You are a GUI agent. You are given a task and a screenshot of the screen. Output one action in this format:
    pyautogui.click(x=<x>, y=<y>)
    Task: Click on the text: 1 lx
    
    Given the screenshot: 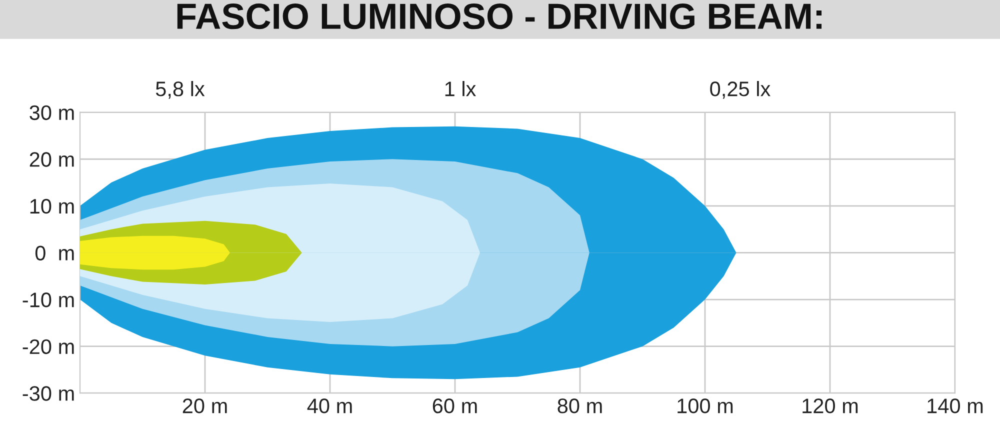 What is the action you would take?
    pyautogui.click(x=460, y=88)
    